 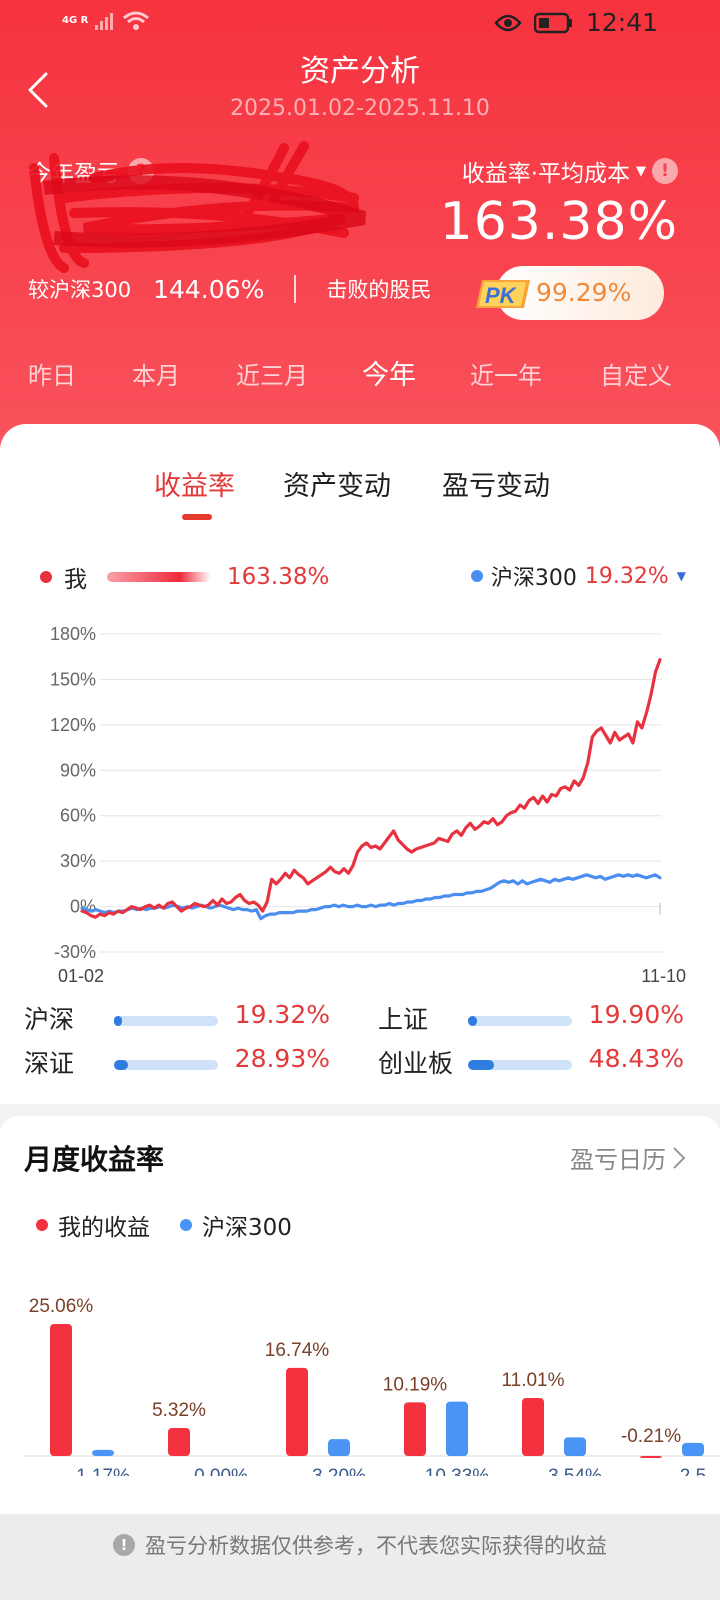 I want to click on x-tick-label: 01-02, so click(x=81, y=976).